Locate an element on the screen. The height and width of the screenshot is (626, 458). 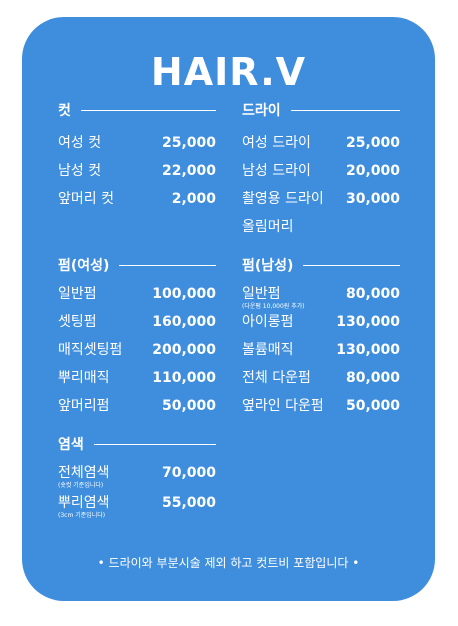
section-heading: 펌(여성) is located at coordinates (137, 265).